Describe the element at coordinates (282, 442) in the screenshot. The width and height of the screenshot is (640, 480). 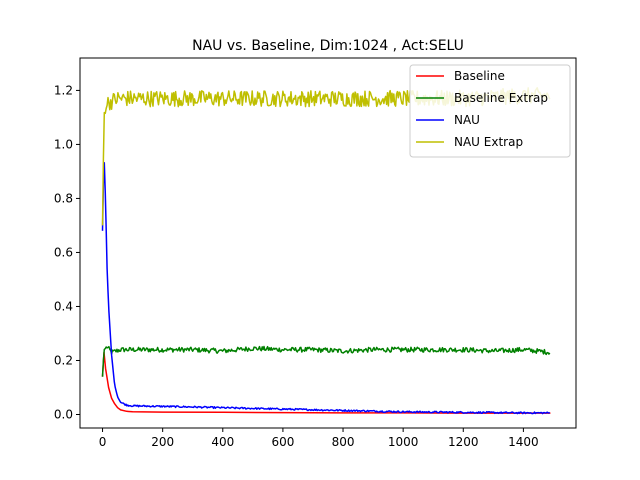
I see `x-tick-label: 600` at that location.